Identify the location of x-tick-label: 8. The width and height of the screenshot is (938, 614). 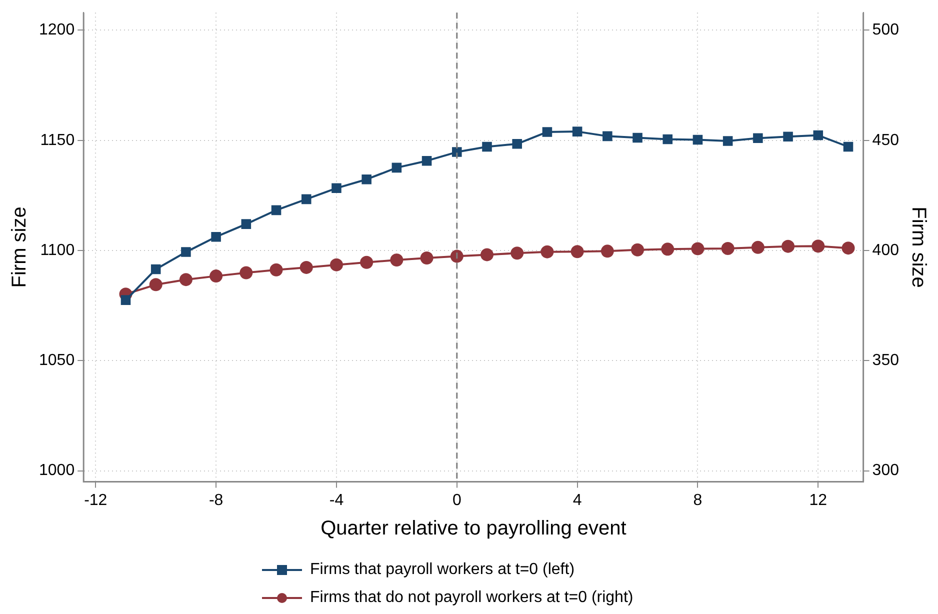
(697, 500).